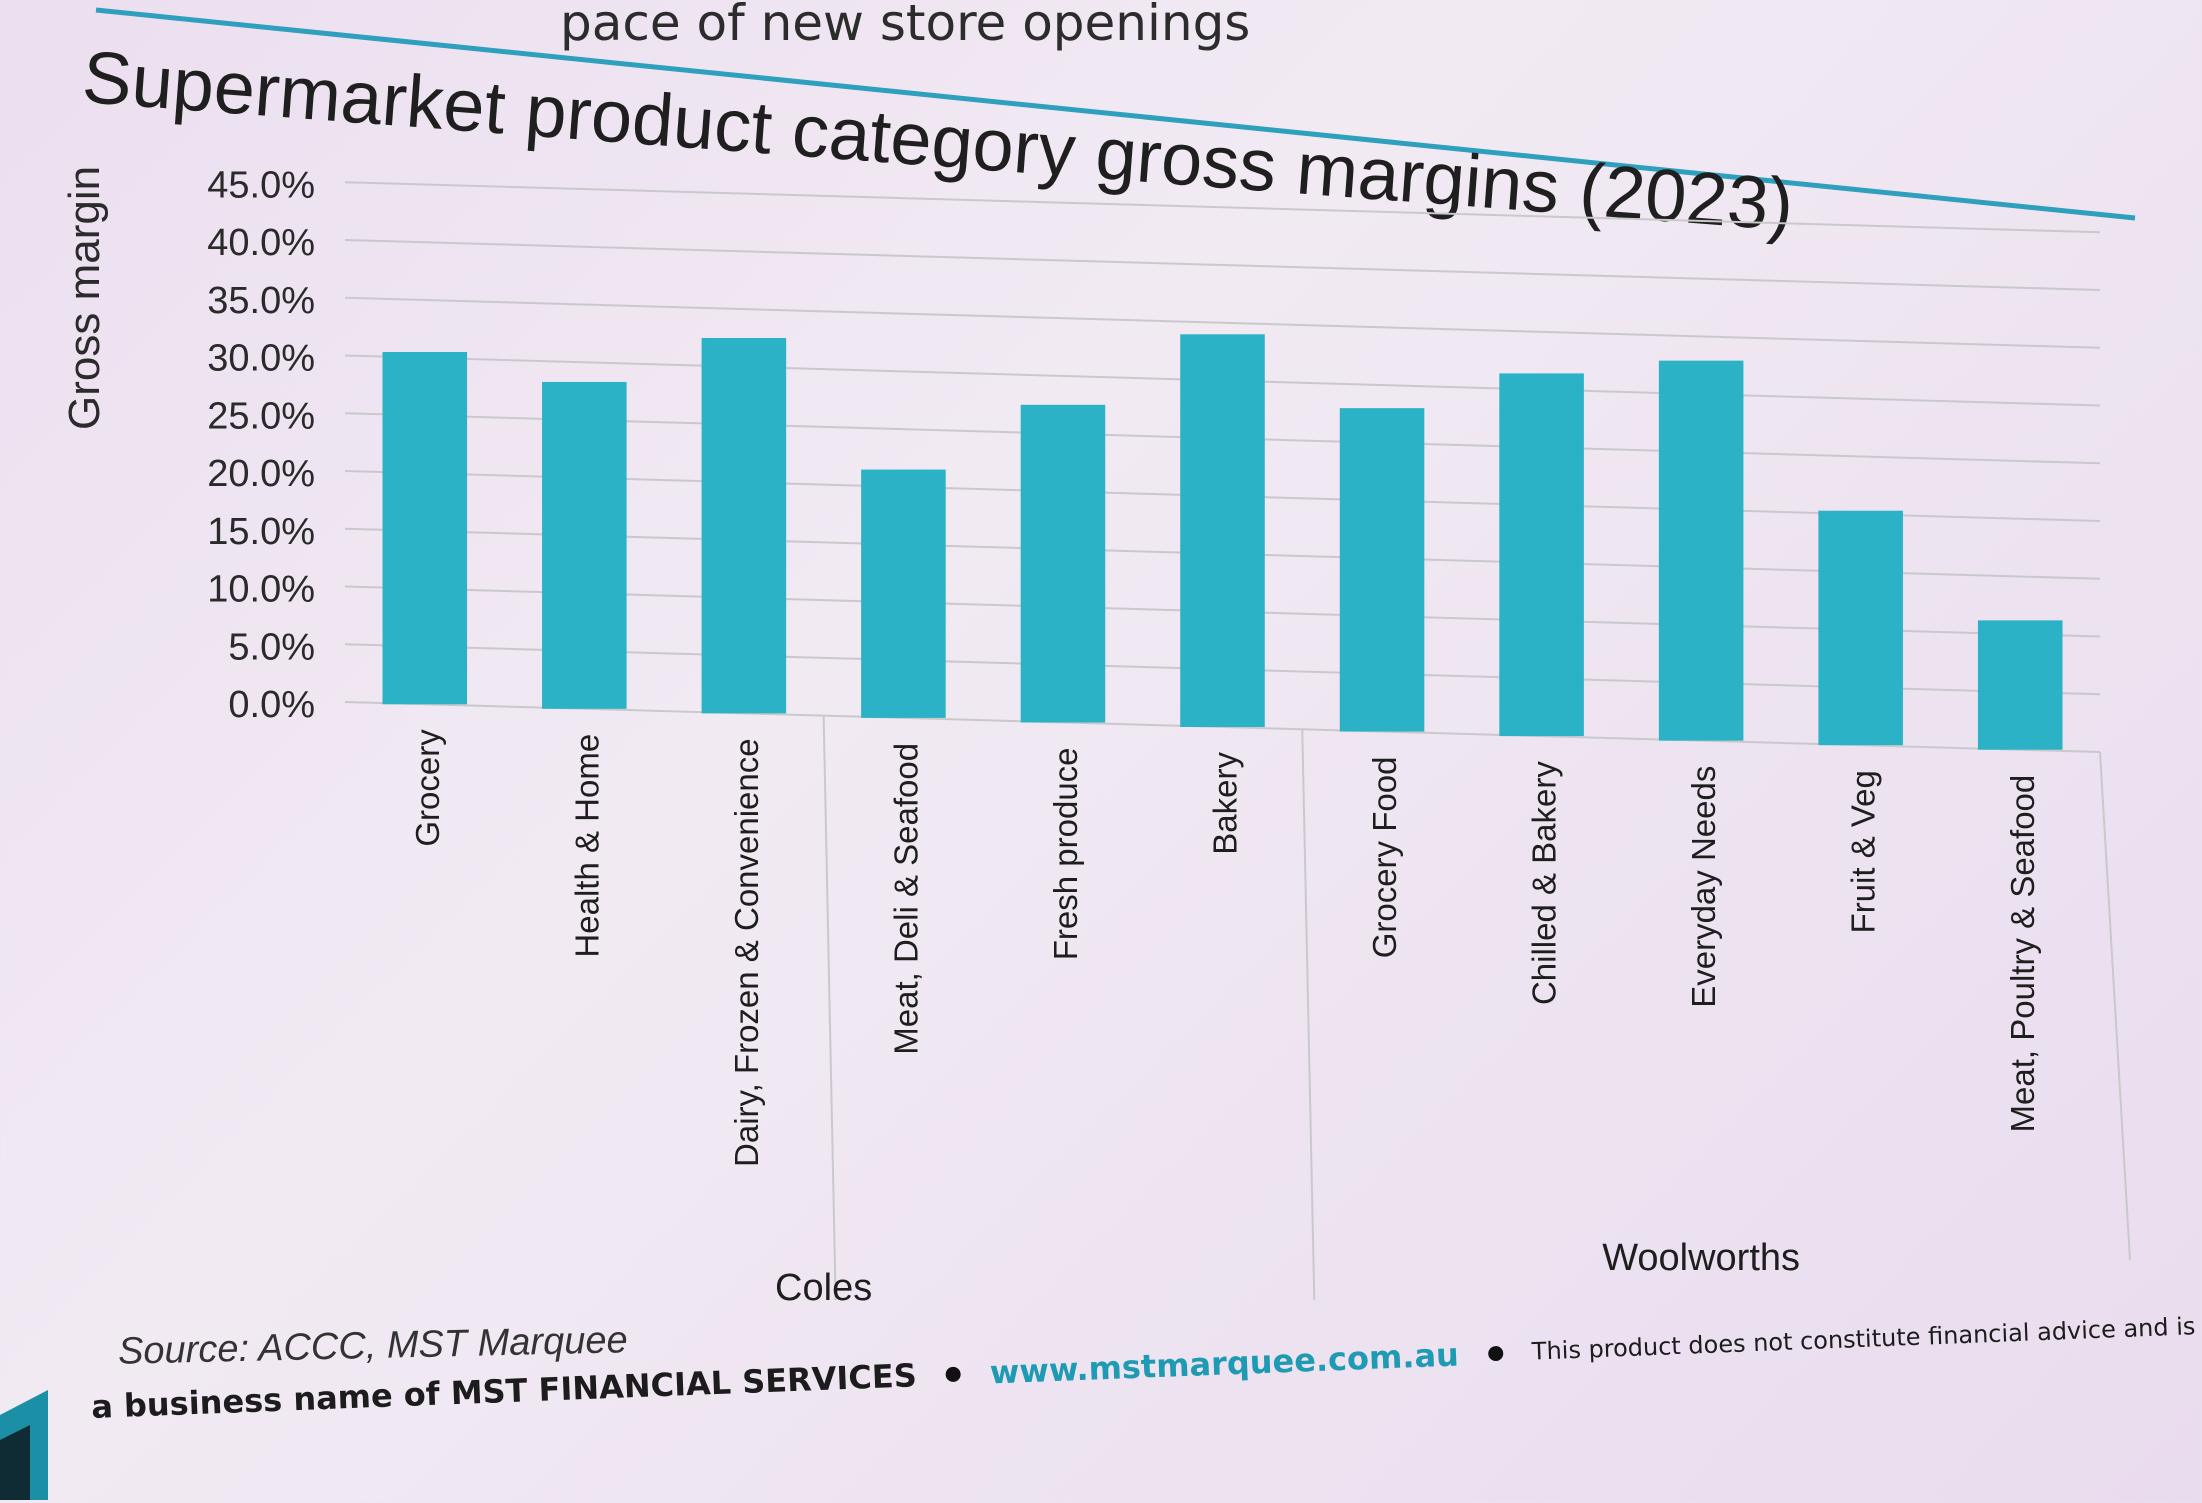 This screenshot has width=2202, height=1503. What do you see at coordinates (261, 185) in the screenshot?
I see `y-tick-label: 45.0%` at bounding box center [261, 185].